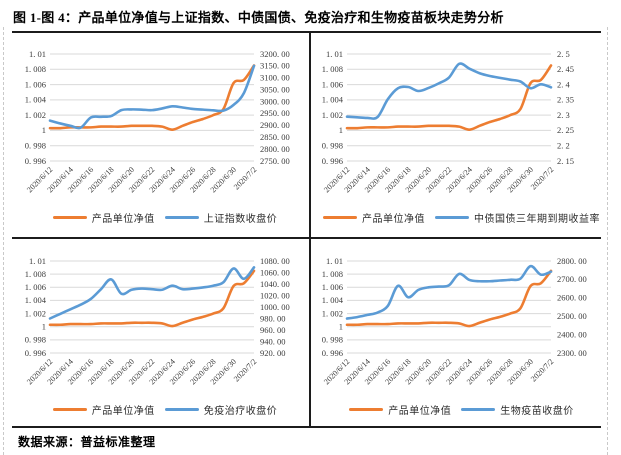 The width and height of the screenshot is (621, 455). What do you see at coordinates (273, 353) in the screenshot?
I see `right-axis-tick-label: 920. 00` at bounding box center [273, 353].